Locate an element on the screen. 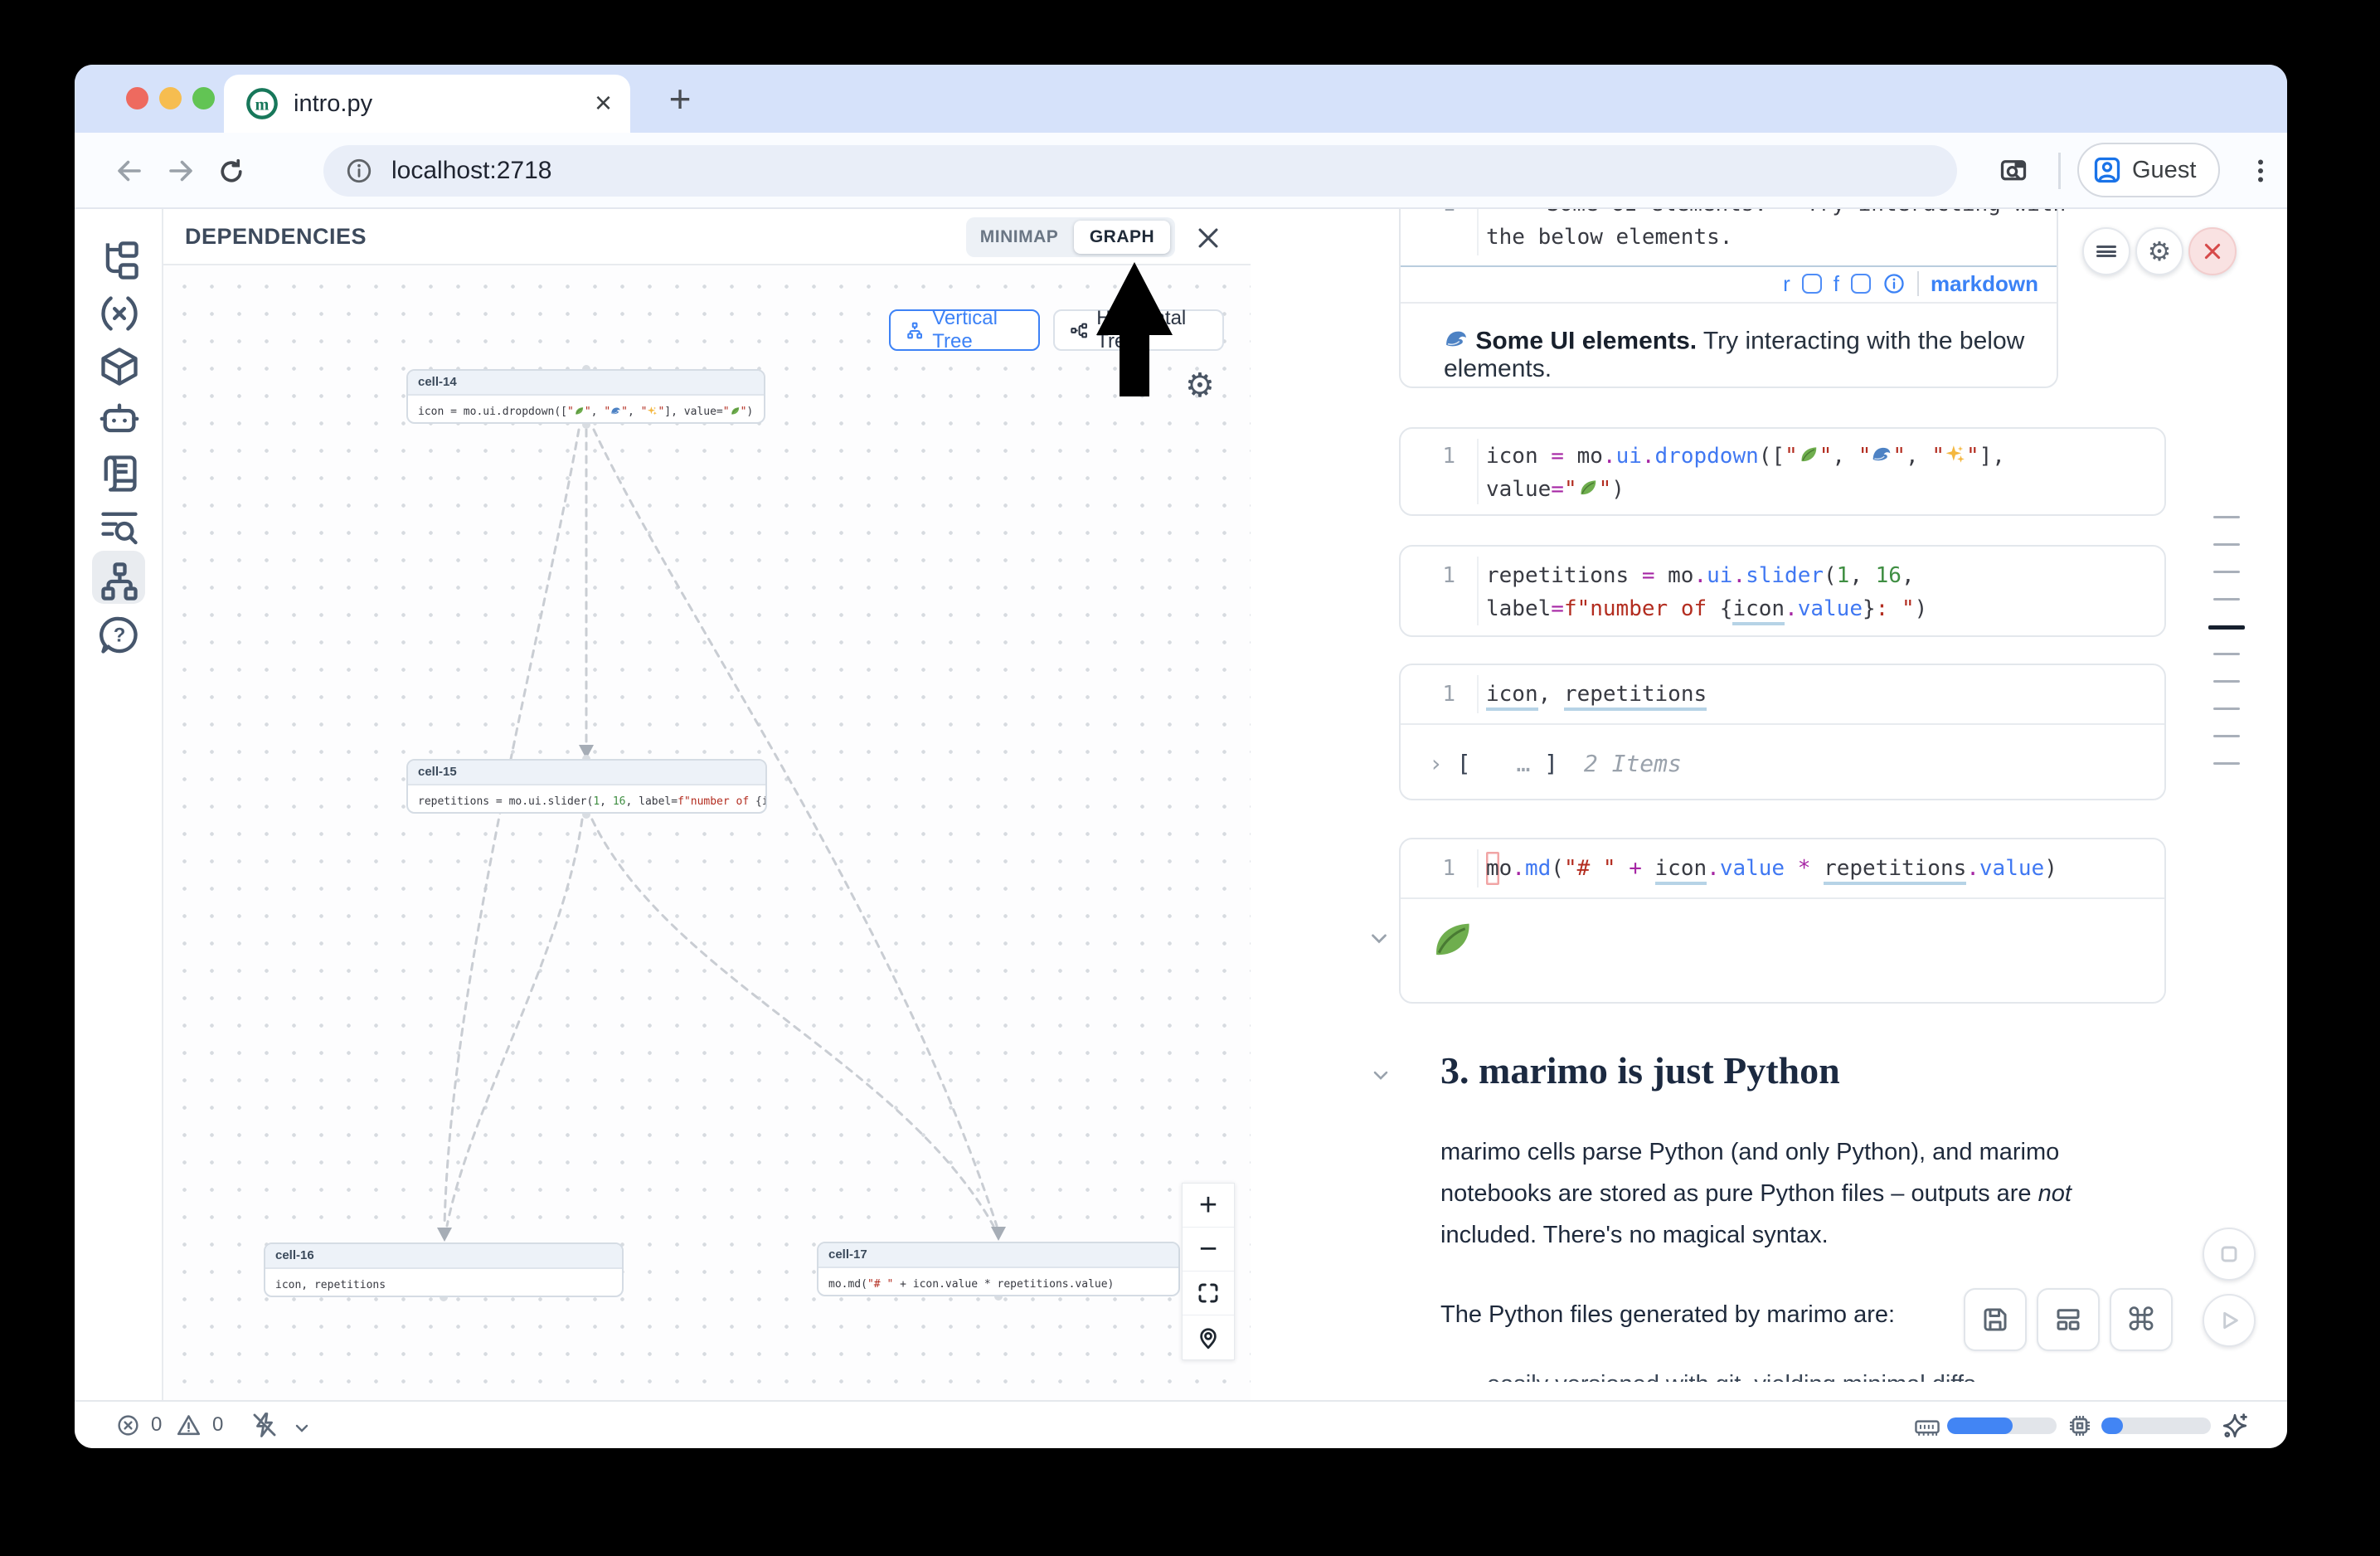 Image resolution: width=2380 pixels, height=1556 pixels. outline-search-icon is located at coordinates (119, 526).